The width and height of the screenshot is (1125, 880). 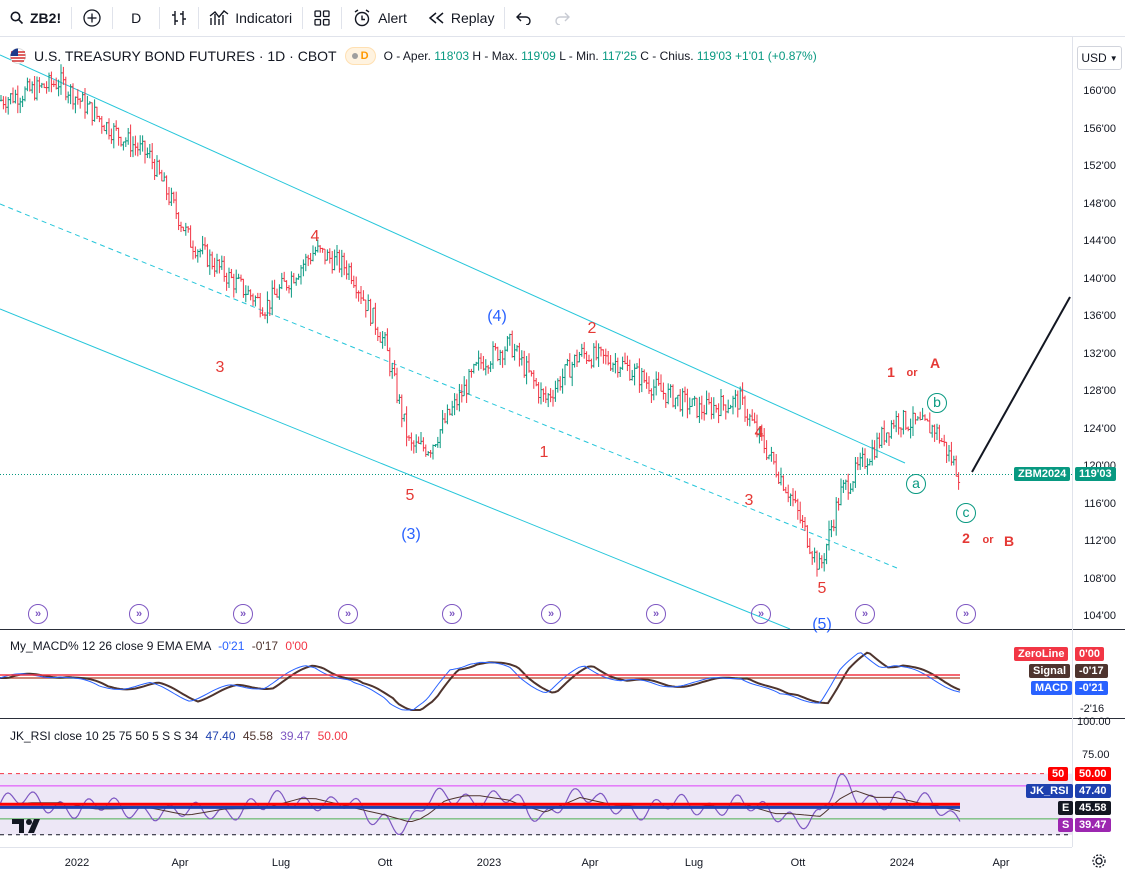 What do you see at coordinates (35, 18) in the screenshot?
I see `symbol-search-button: ZB2!` at bounding box center [35, 18].